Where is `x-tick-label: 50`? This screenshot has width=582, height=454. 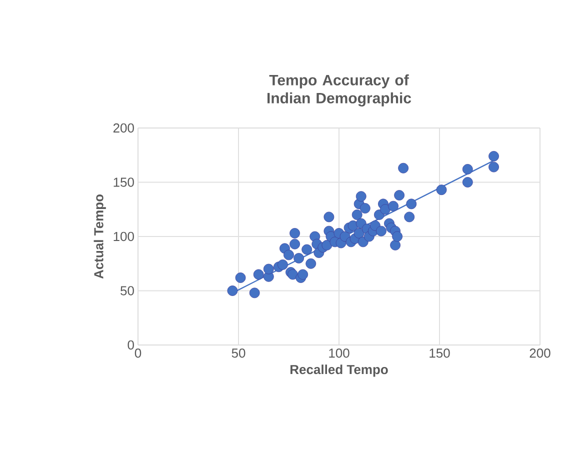 x-tick-label: 50 is located at coordinates (239, 353).